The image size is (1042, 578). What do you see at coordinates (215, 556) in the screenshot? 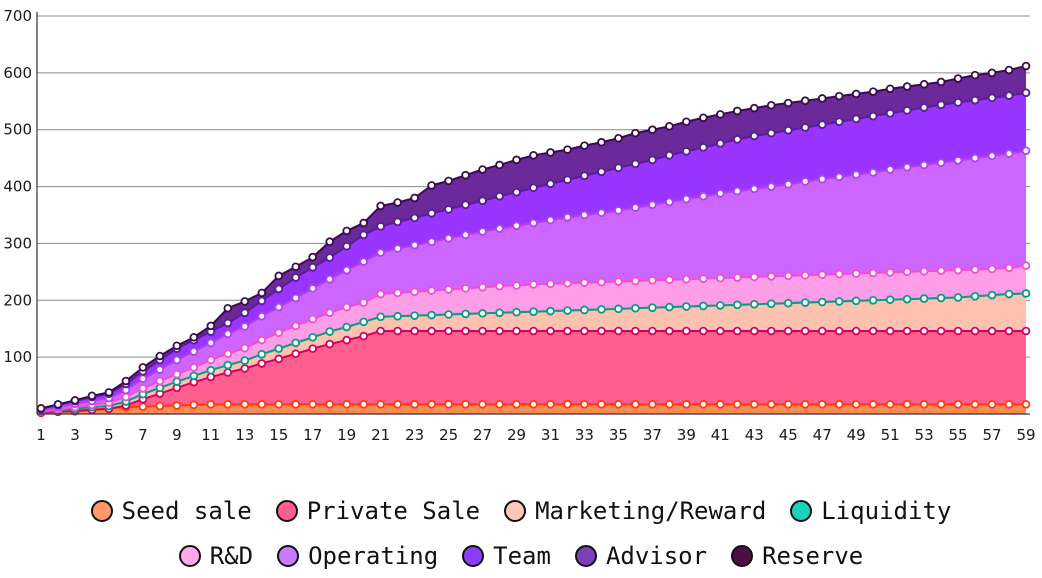
I see `legend-item-rnd: R&D` at bounding box center [215, 556].